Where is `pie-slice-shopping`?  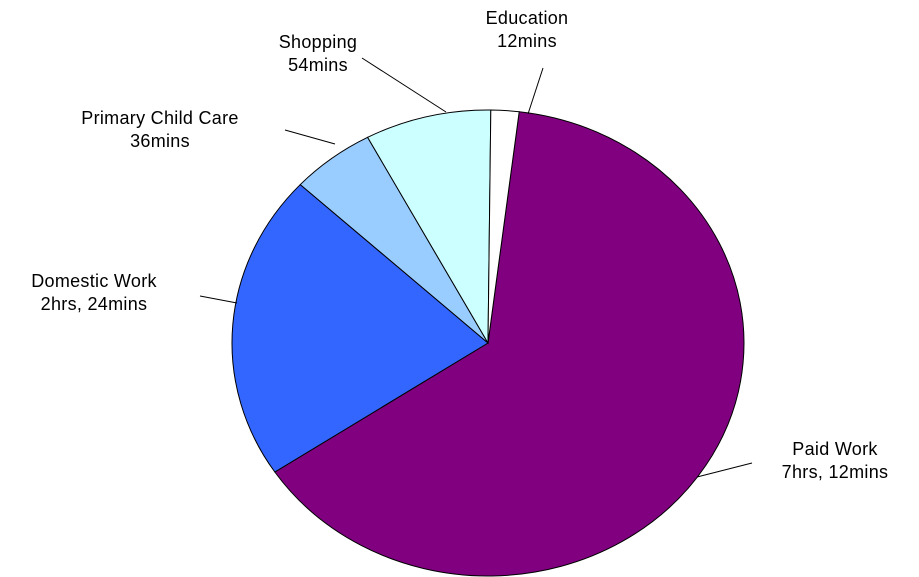 pie-slice-shopping is located at coordinates (429, 227).